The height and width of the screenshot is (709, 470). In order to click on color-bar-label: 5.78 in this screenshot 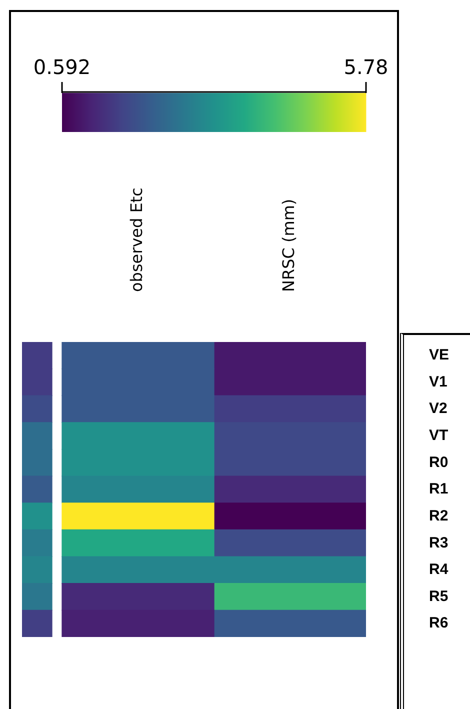, I will do `click(366, 67)`.